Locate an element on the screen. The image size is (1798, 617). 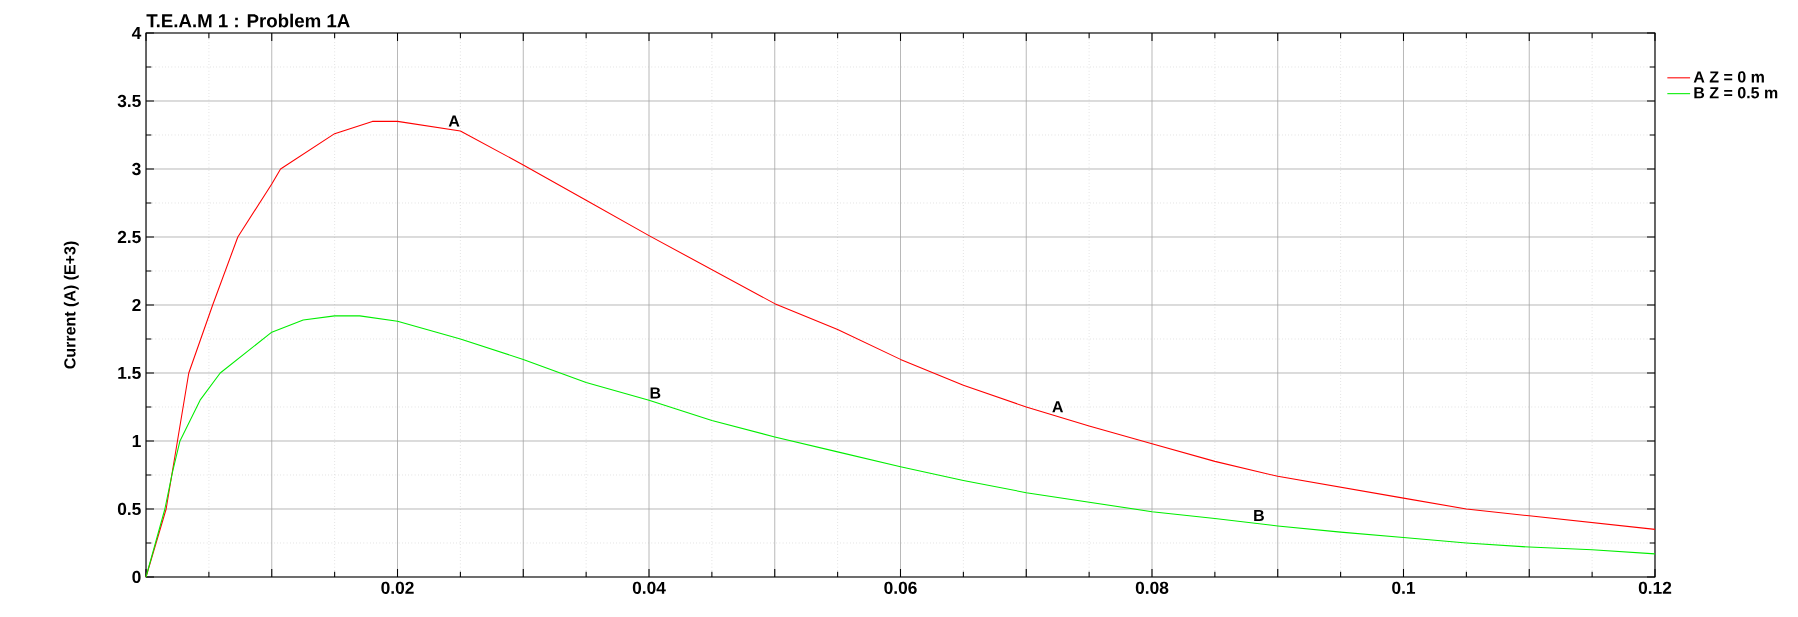
y-tick-label: 4 is located at coordinates (136, 33).